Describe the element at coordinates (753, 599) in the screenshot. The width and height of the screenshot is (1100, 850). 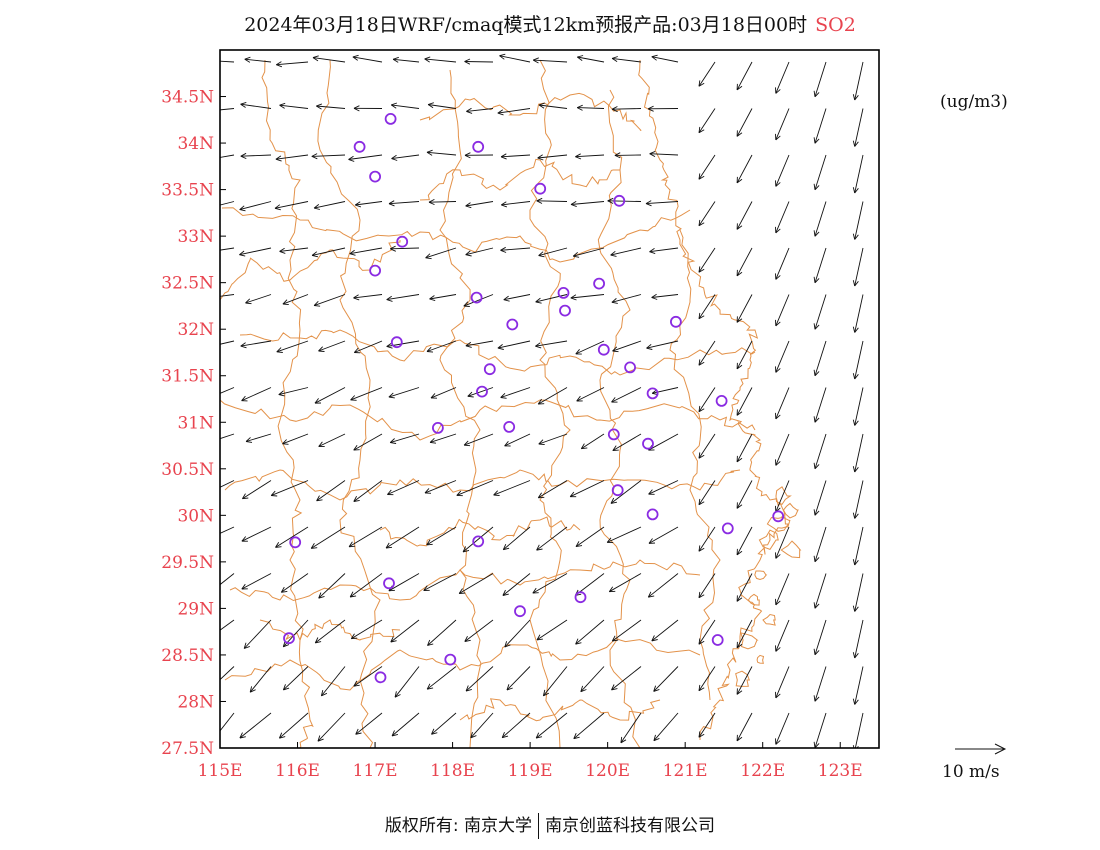
I see `island-outline` at that location.